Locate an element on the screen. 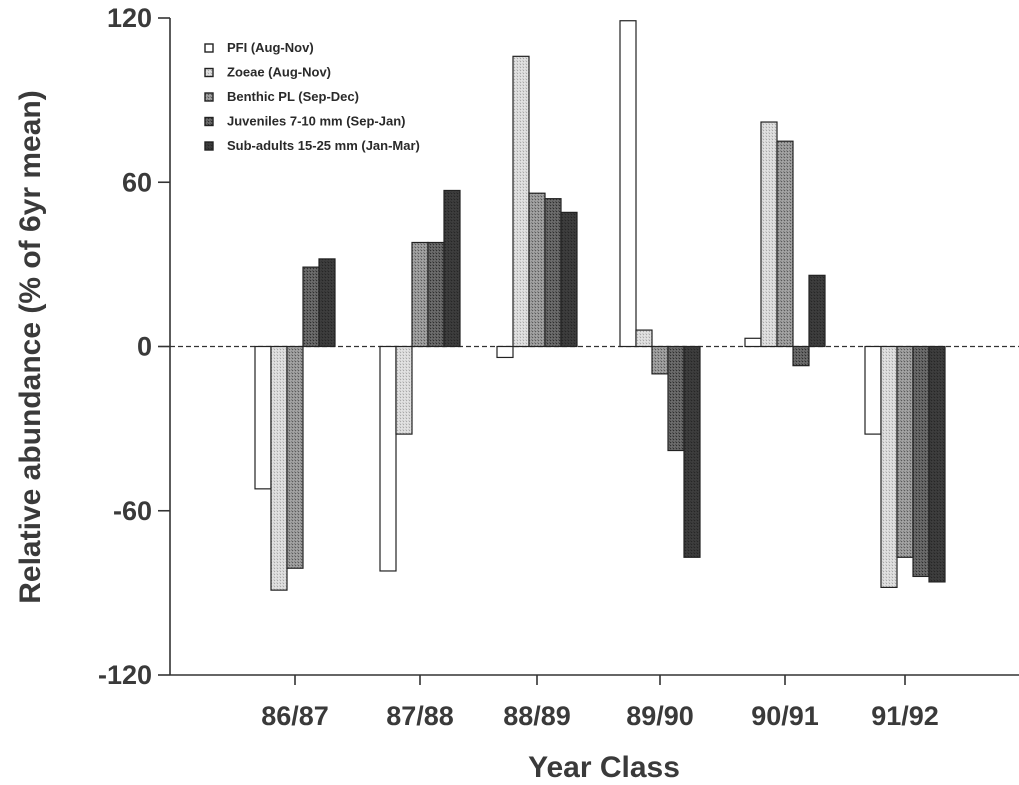 This screenshot has height=785, width=1019. legend-label: Juveniles 7-10 mm (Sep-Jan) is located at coordinates (316, 121).